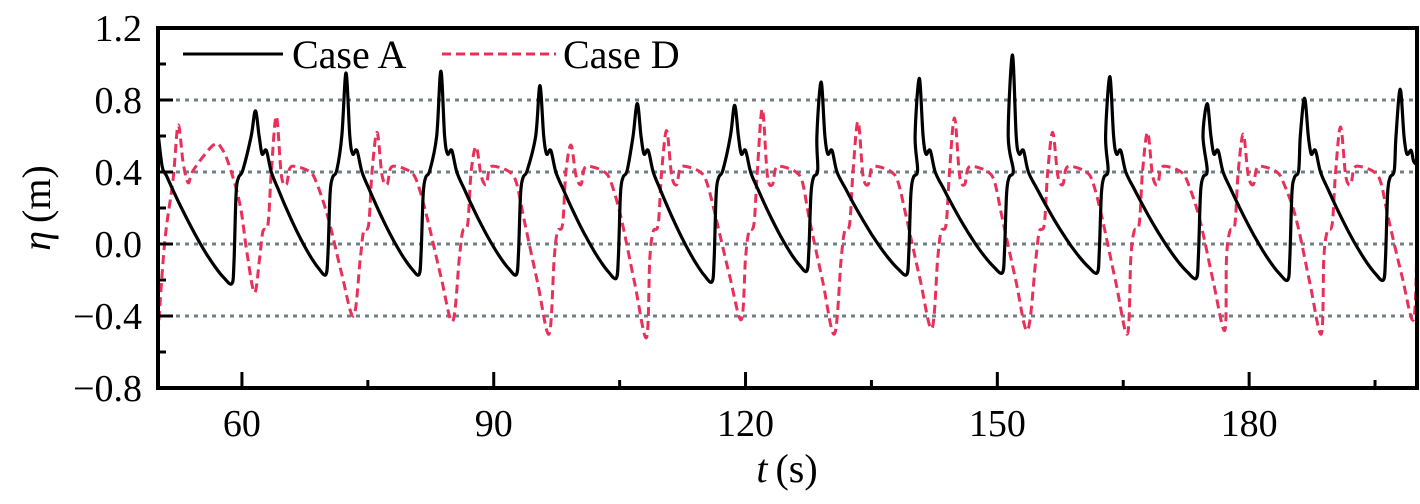 The image size is (1420, 504). What do you see at coordinates (242, 424) in the screenshot?
I see `x-tick-label: 60` at bounding box center [242, 424].